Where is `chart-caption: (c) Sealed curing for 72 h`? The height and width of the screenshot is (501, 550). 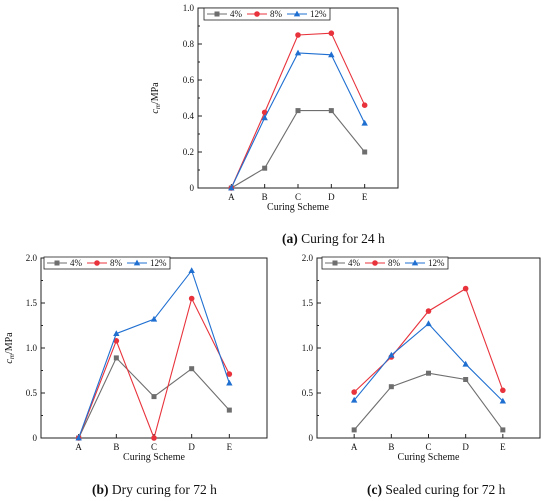 chart-caption: (c) Sealed curing for 72 h is located at coordinates (436, 489).